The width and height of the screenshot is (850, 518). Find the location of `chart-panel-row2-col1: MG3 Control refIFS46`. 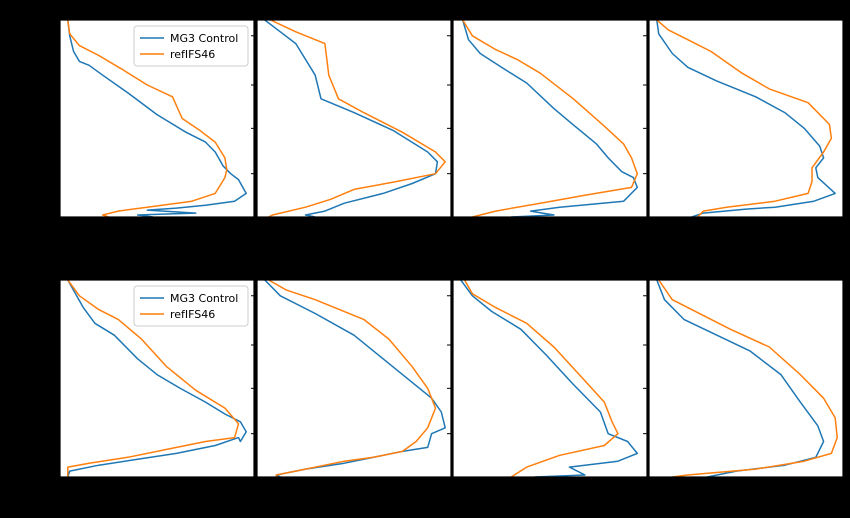

chart-panel-row2-col1: MG3 Control refIFS46 is located at coordinates (157, 378).